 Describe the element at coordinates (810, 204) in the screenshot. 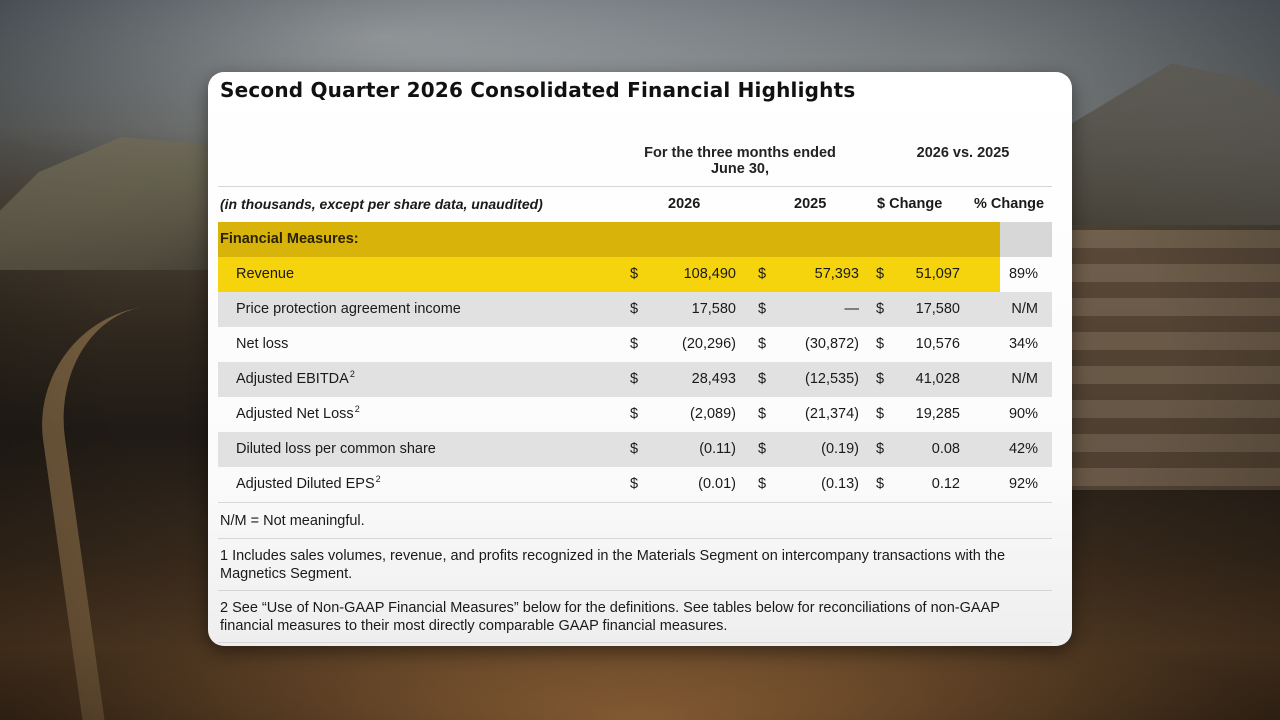

I see `column-header-2025: 2025` at that location.